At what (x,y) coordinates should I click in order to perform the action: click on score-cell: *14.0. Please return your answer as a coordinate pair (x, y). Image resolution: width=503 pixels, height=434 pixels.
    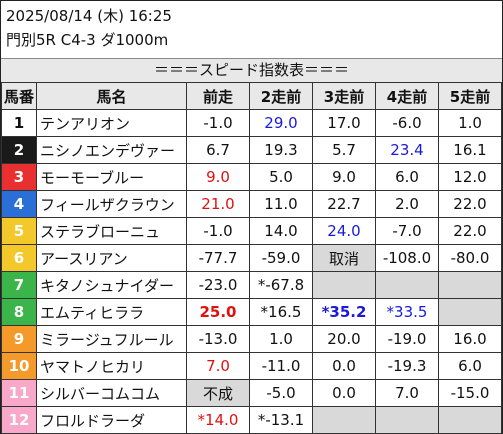
    Looking at the image, I should click on (218, 420).